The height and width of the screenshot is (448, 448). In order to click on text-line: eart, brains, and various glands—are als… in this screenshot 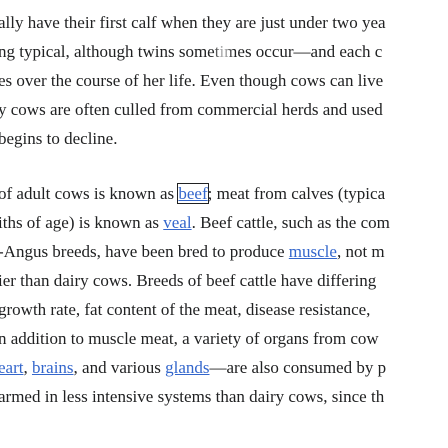, I will do `click(193, 367)`.